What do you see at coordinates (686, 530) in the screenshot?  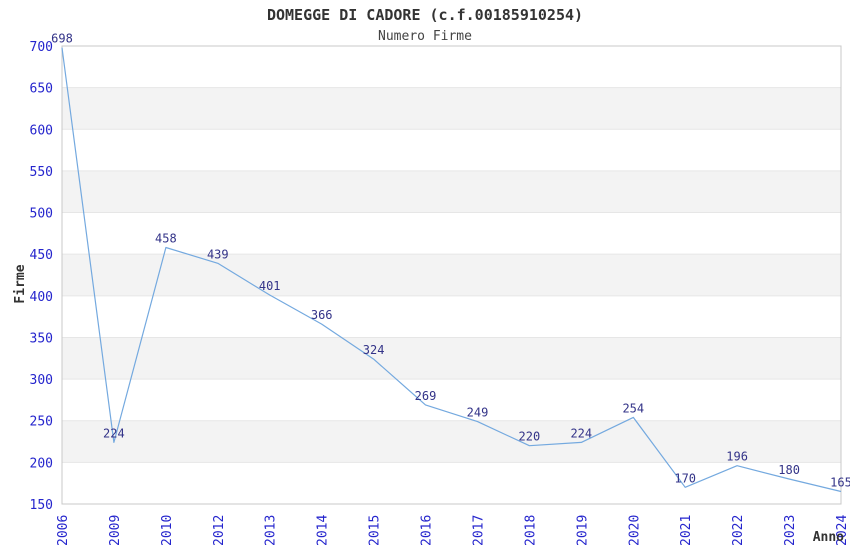 I see `x-tick-label: 2021` at bounding box center [686, 530].